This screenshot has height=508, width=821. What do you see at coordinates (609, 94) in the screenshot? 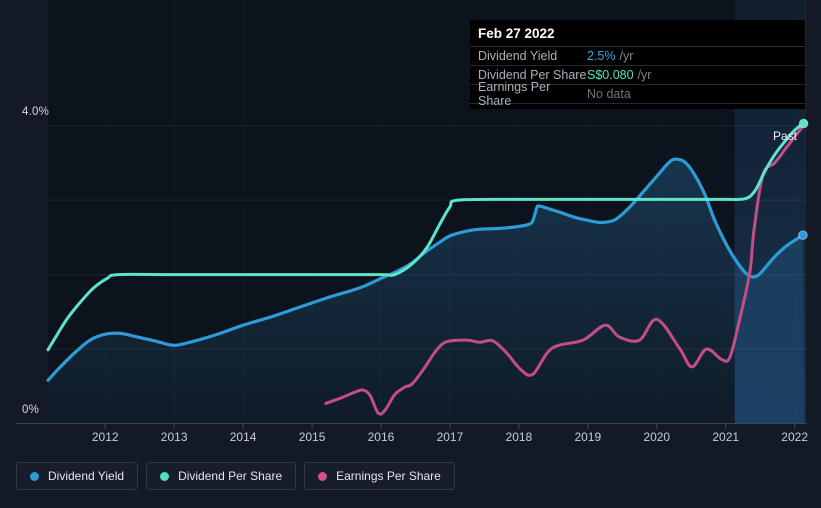
I see `tooltip-value: No data` at bounding box center [609, 94].